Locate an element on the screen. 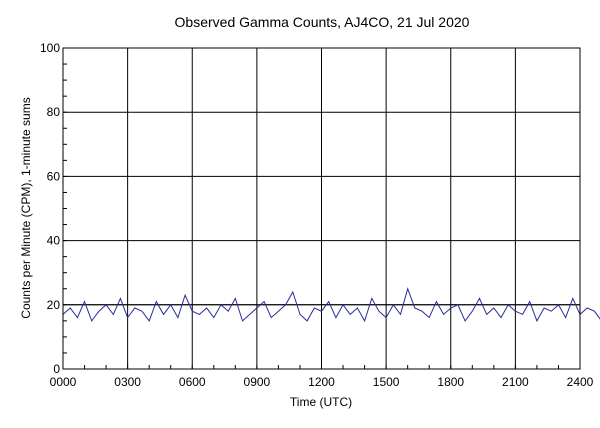 The height and width of the screenshot is (428, 600). x-tick-labels: 0000 0300 0600 0900 1200 1500 1800 2100 2400 is located at coordinates (322, 382).